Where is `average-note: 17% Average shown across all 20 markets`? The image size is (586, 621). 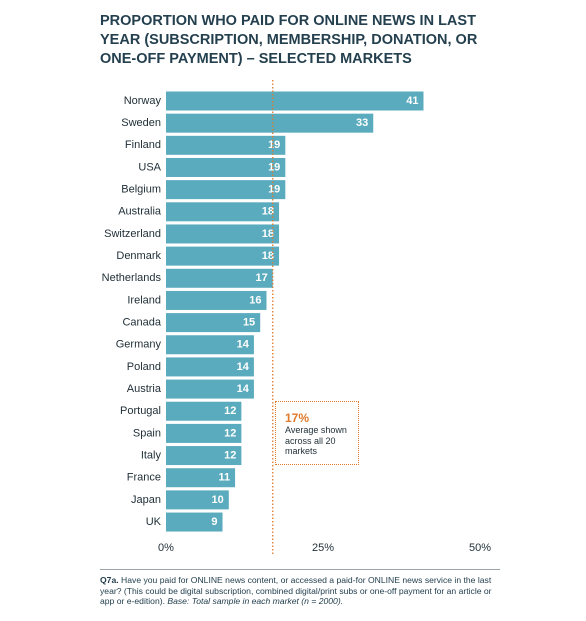
average-note: 17% Average shown across all 20 markets is located at coordinates (317, 433).